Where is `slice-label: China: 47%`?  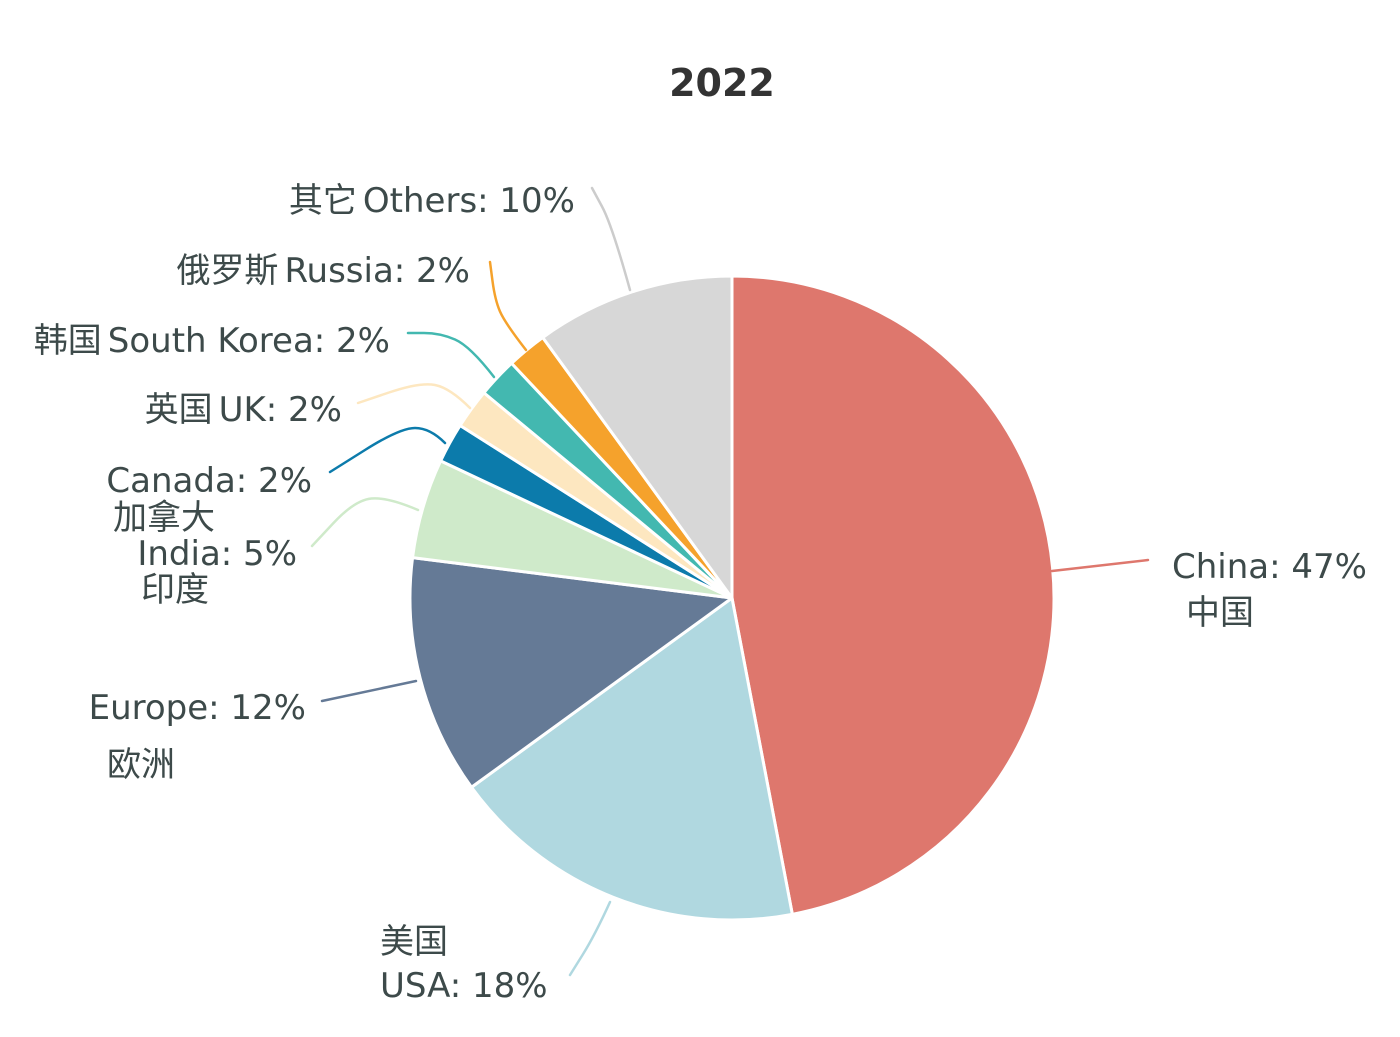
slice-label: China: 47% is located at coordinates (1269, 567).